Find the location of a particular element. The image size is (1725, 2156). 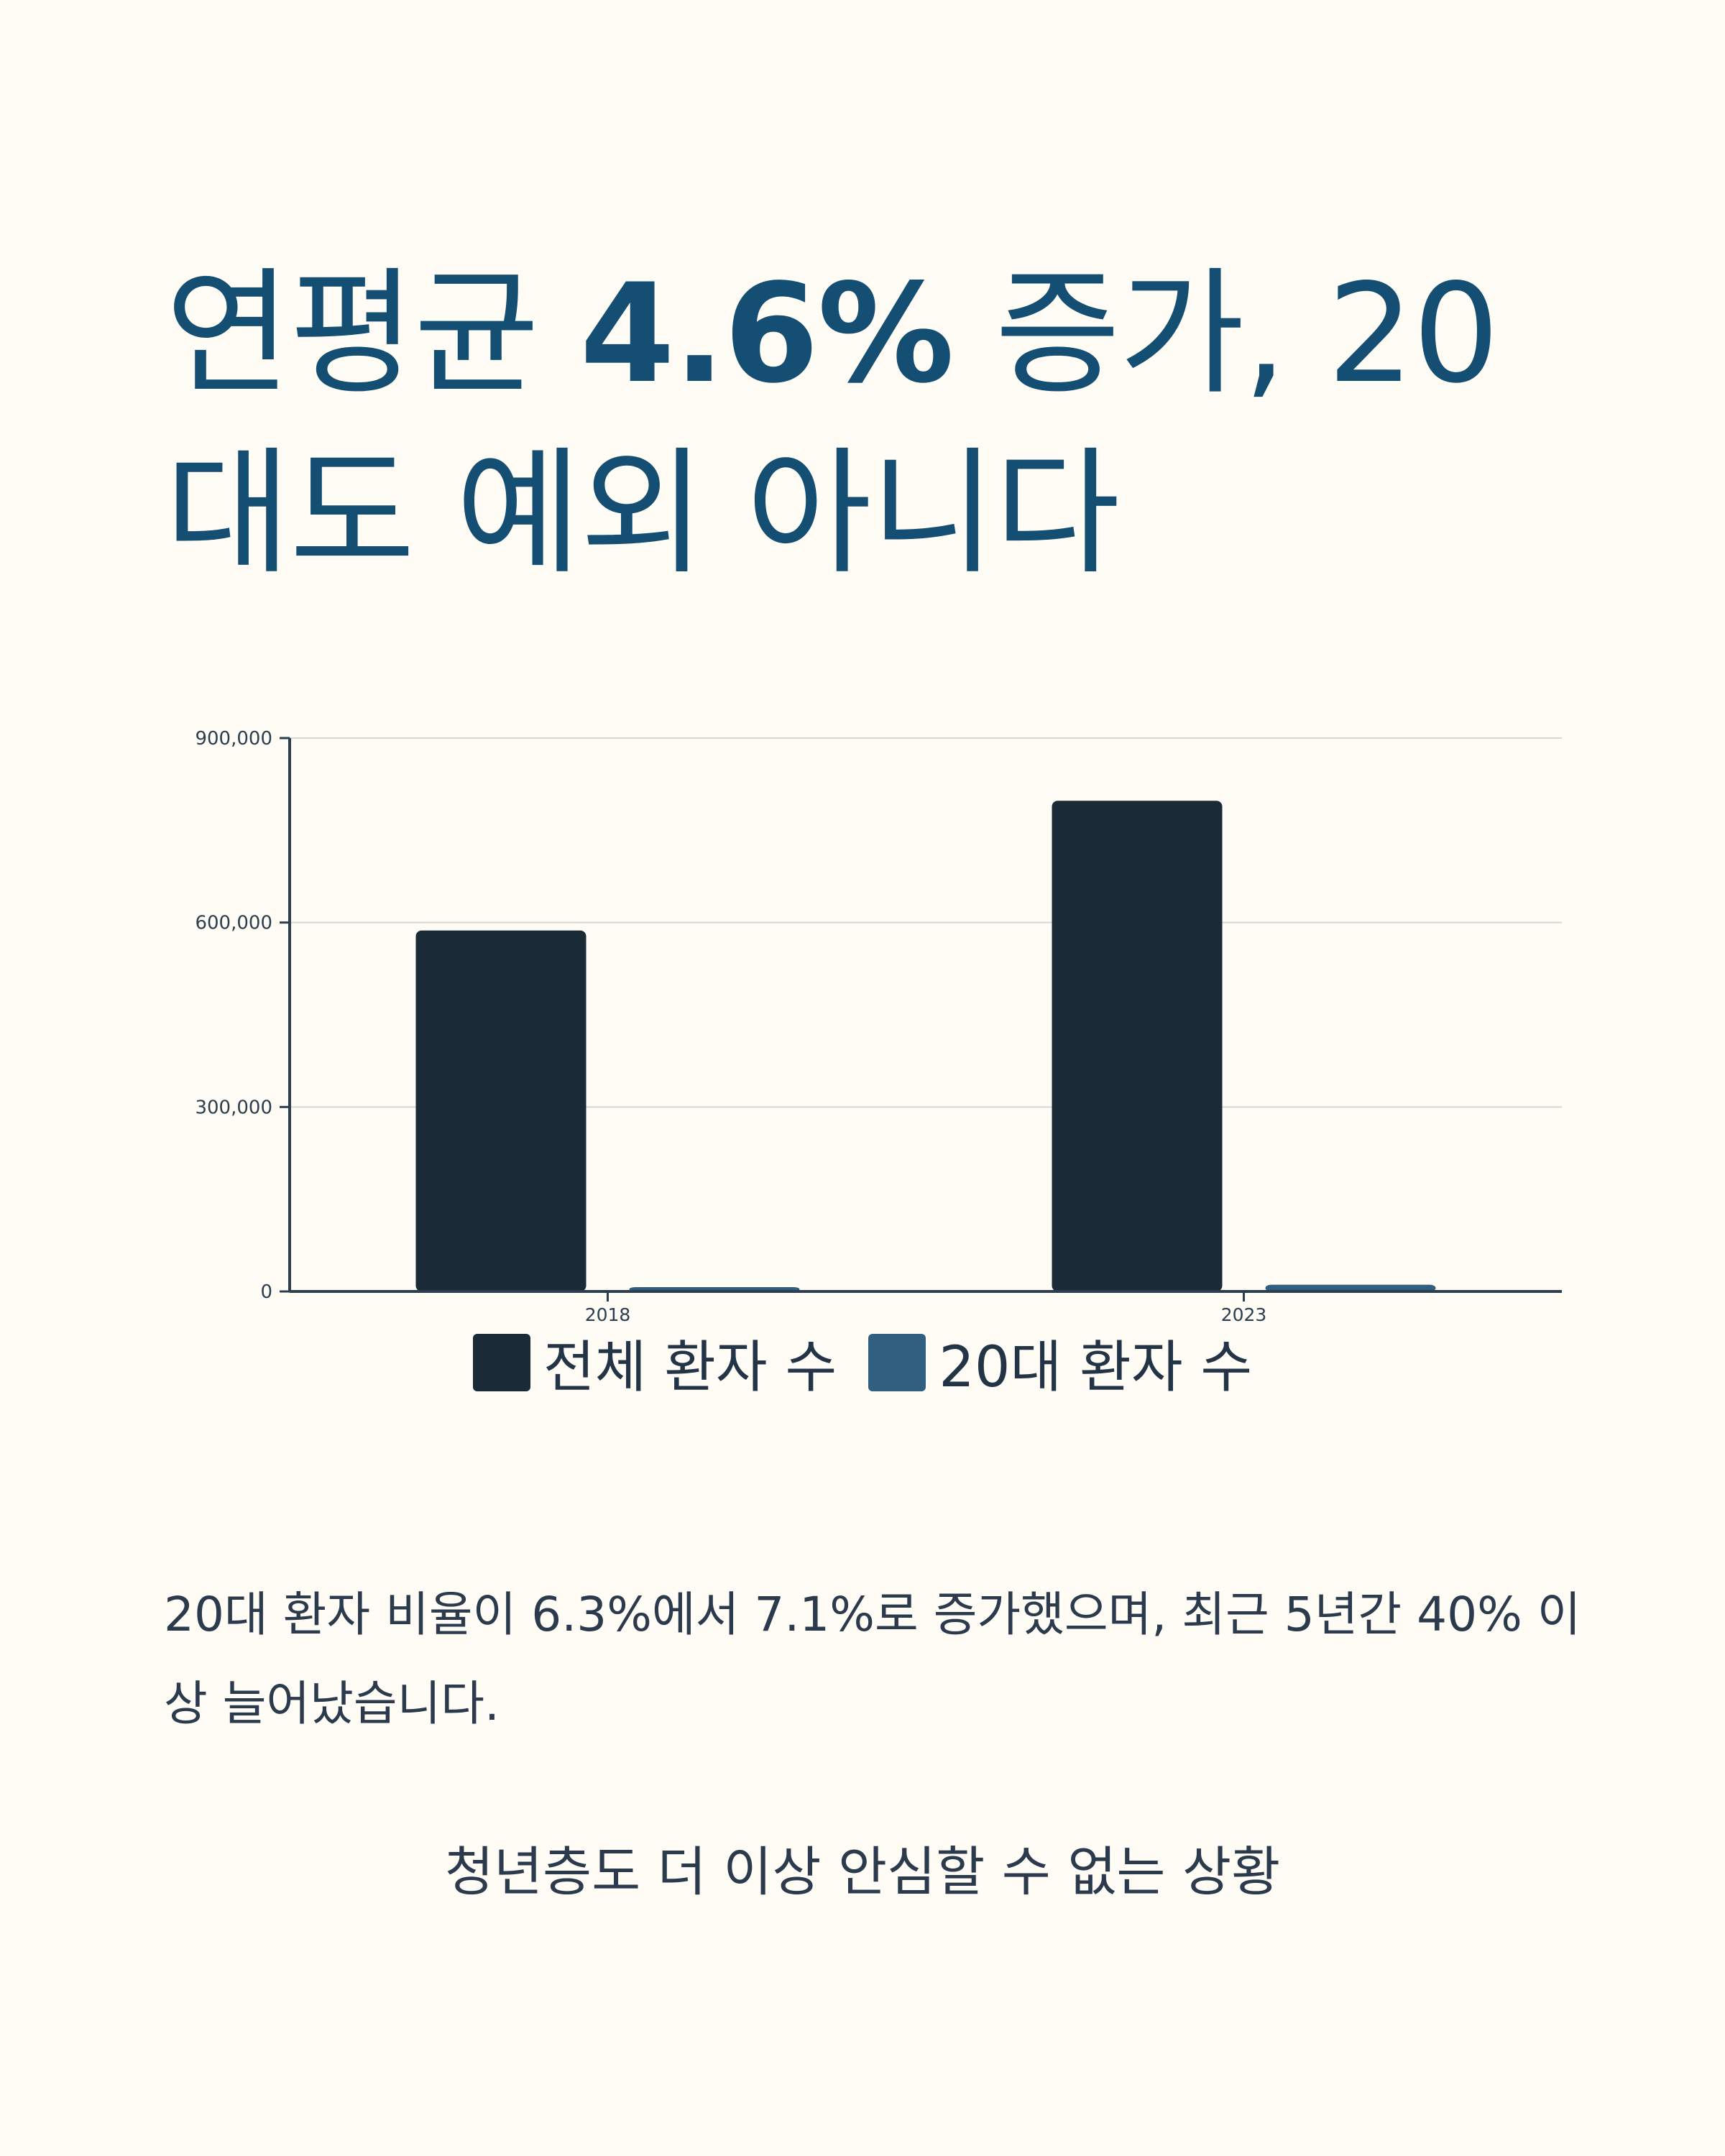

legend-swatch-20s is located at coordinates (897, 1362).